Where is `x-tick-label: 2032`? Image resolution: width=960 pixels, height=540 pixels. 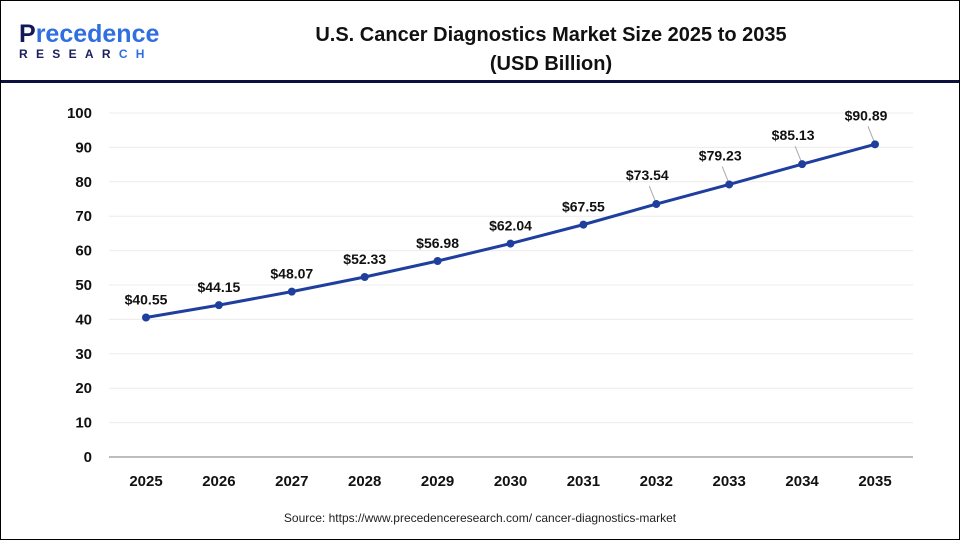
x-tick-label: 2032 is located at coordinates (656, 481).